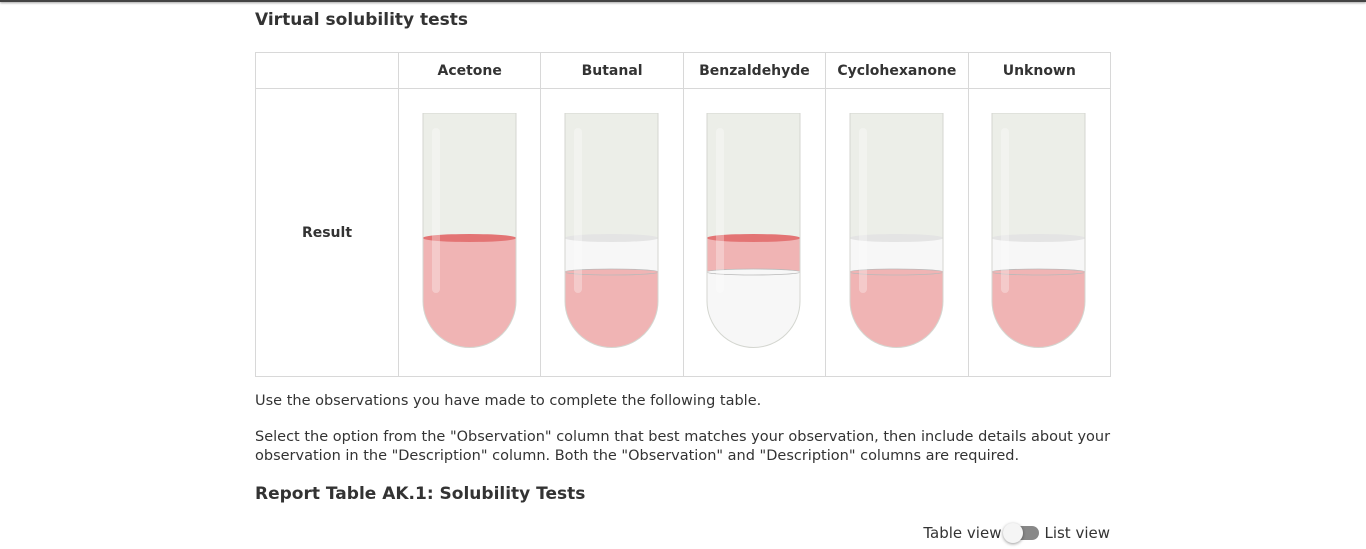  Describe the element at coordinates (754, 70) in the screenshot. I see `column-header: Benzaldehyde` at that location.